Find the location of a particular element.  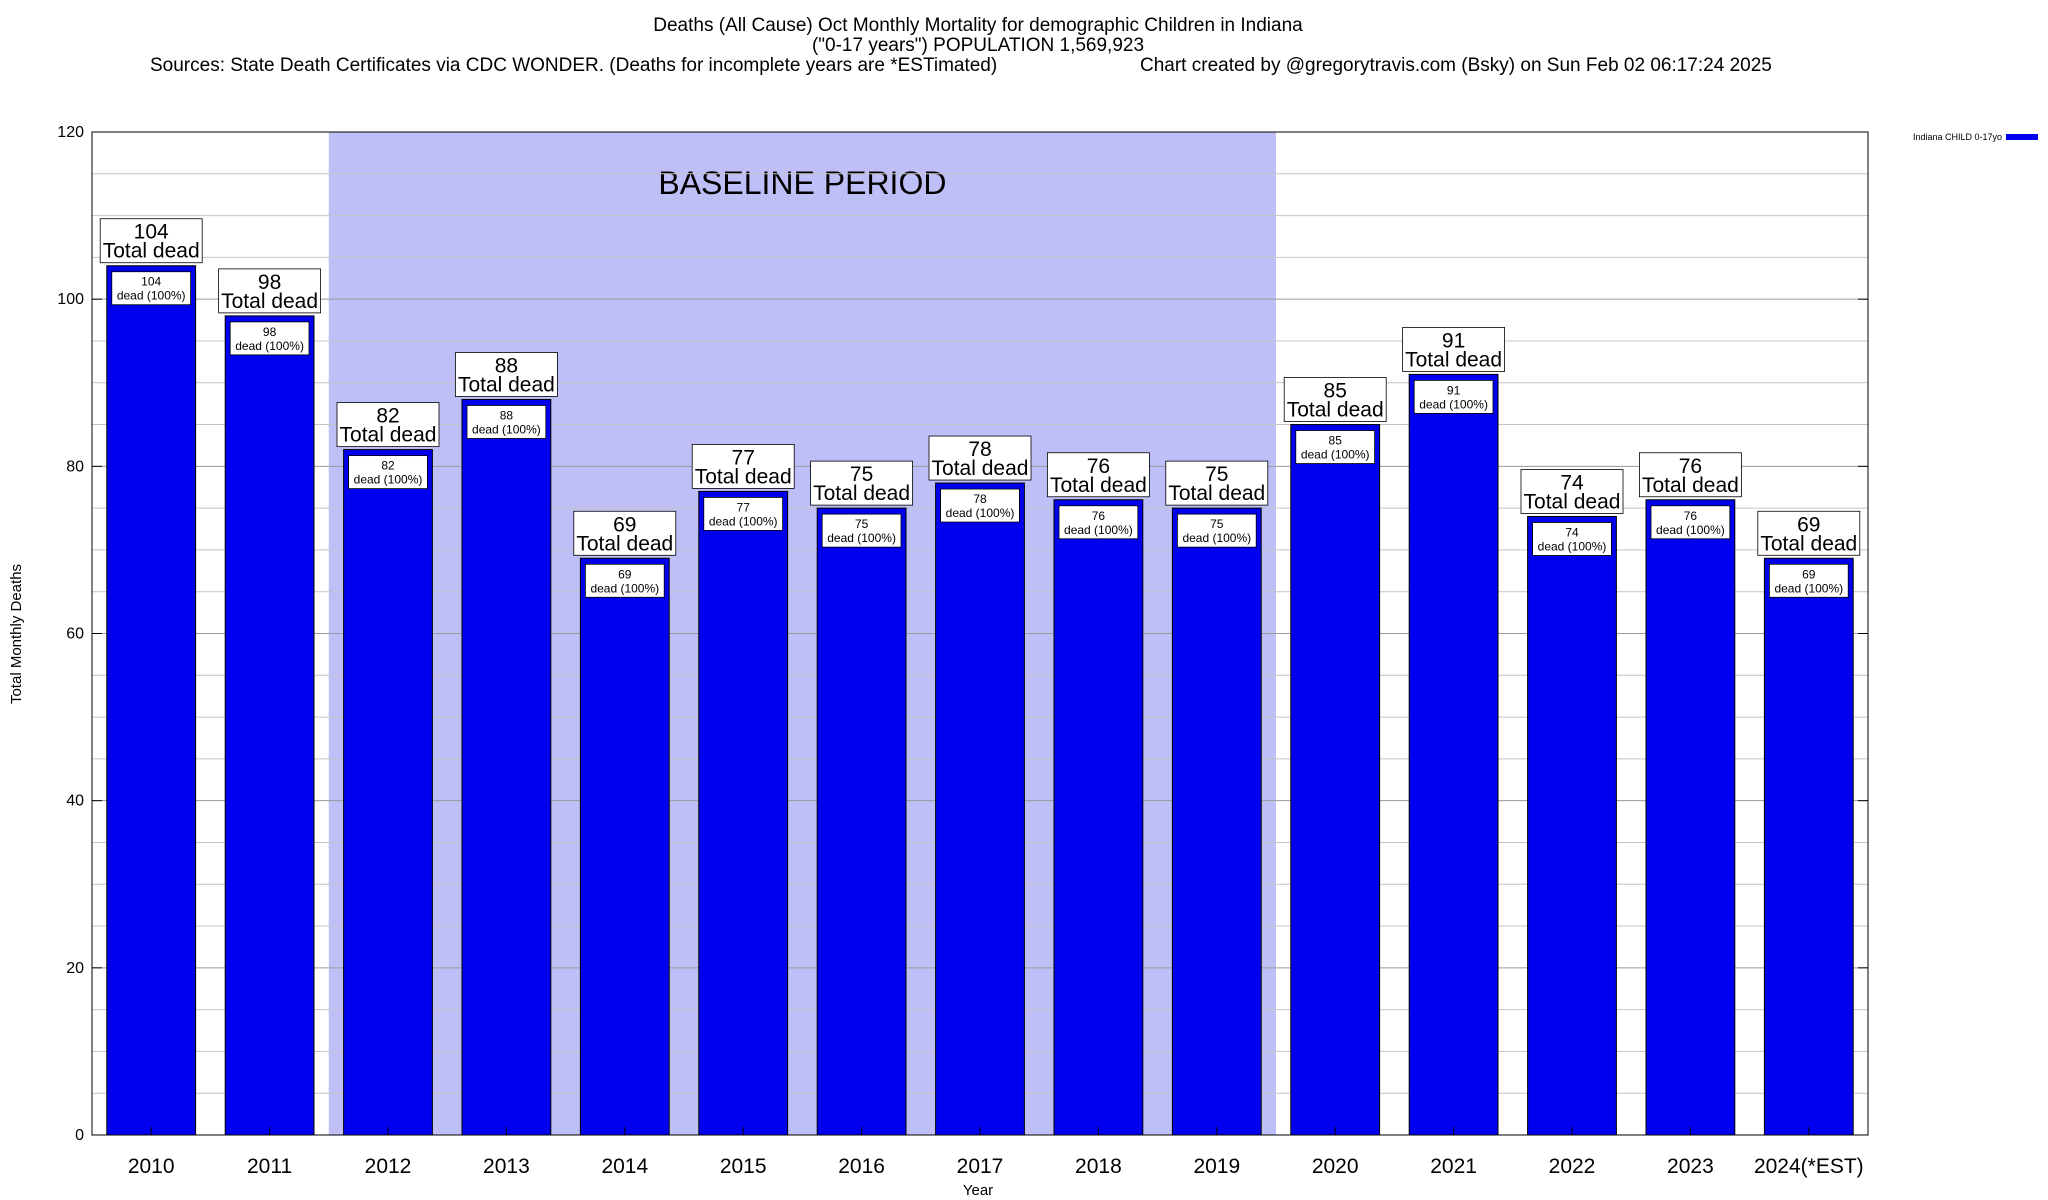

legend-swatch is located at coordinates (2022, 137).